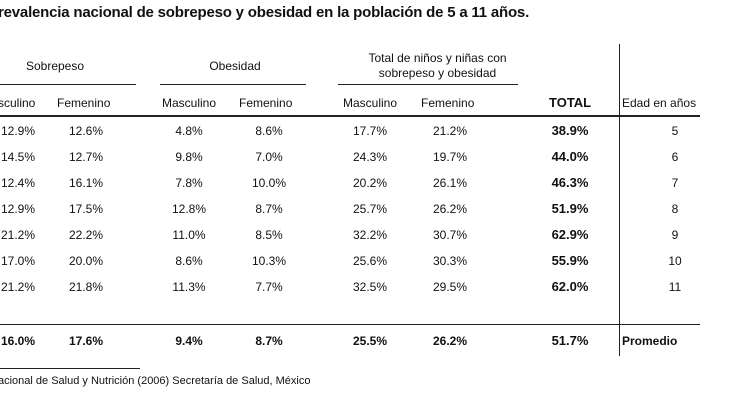  I want to click on cell-edad: 6, so click(675, 157).